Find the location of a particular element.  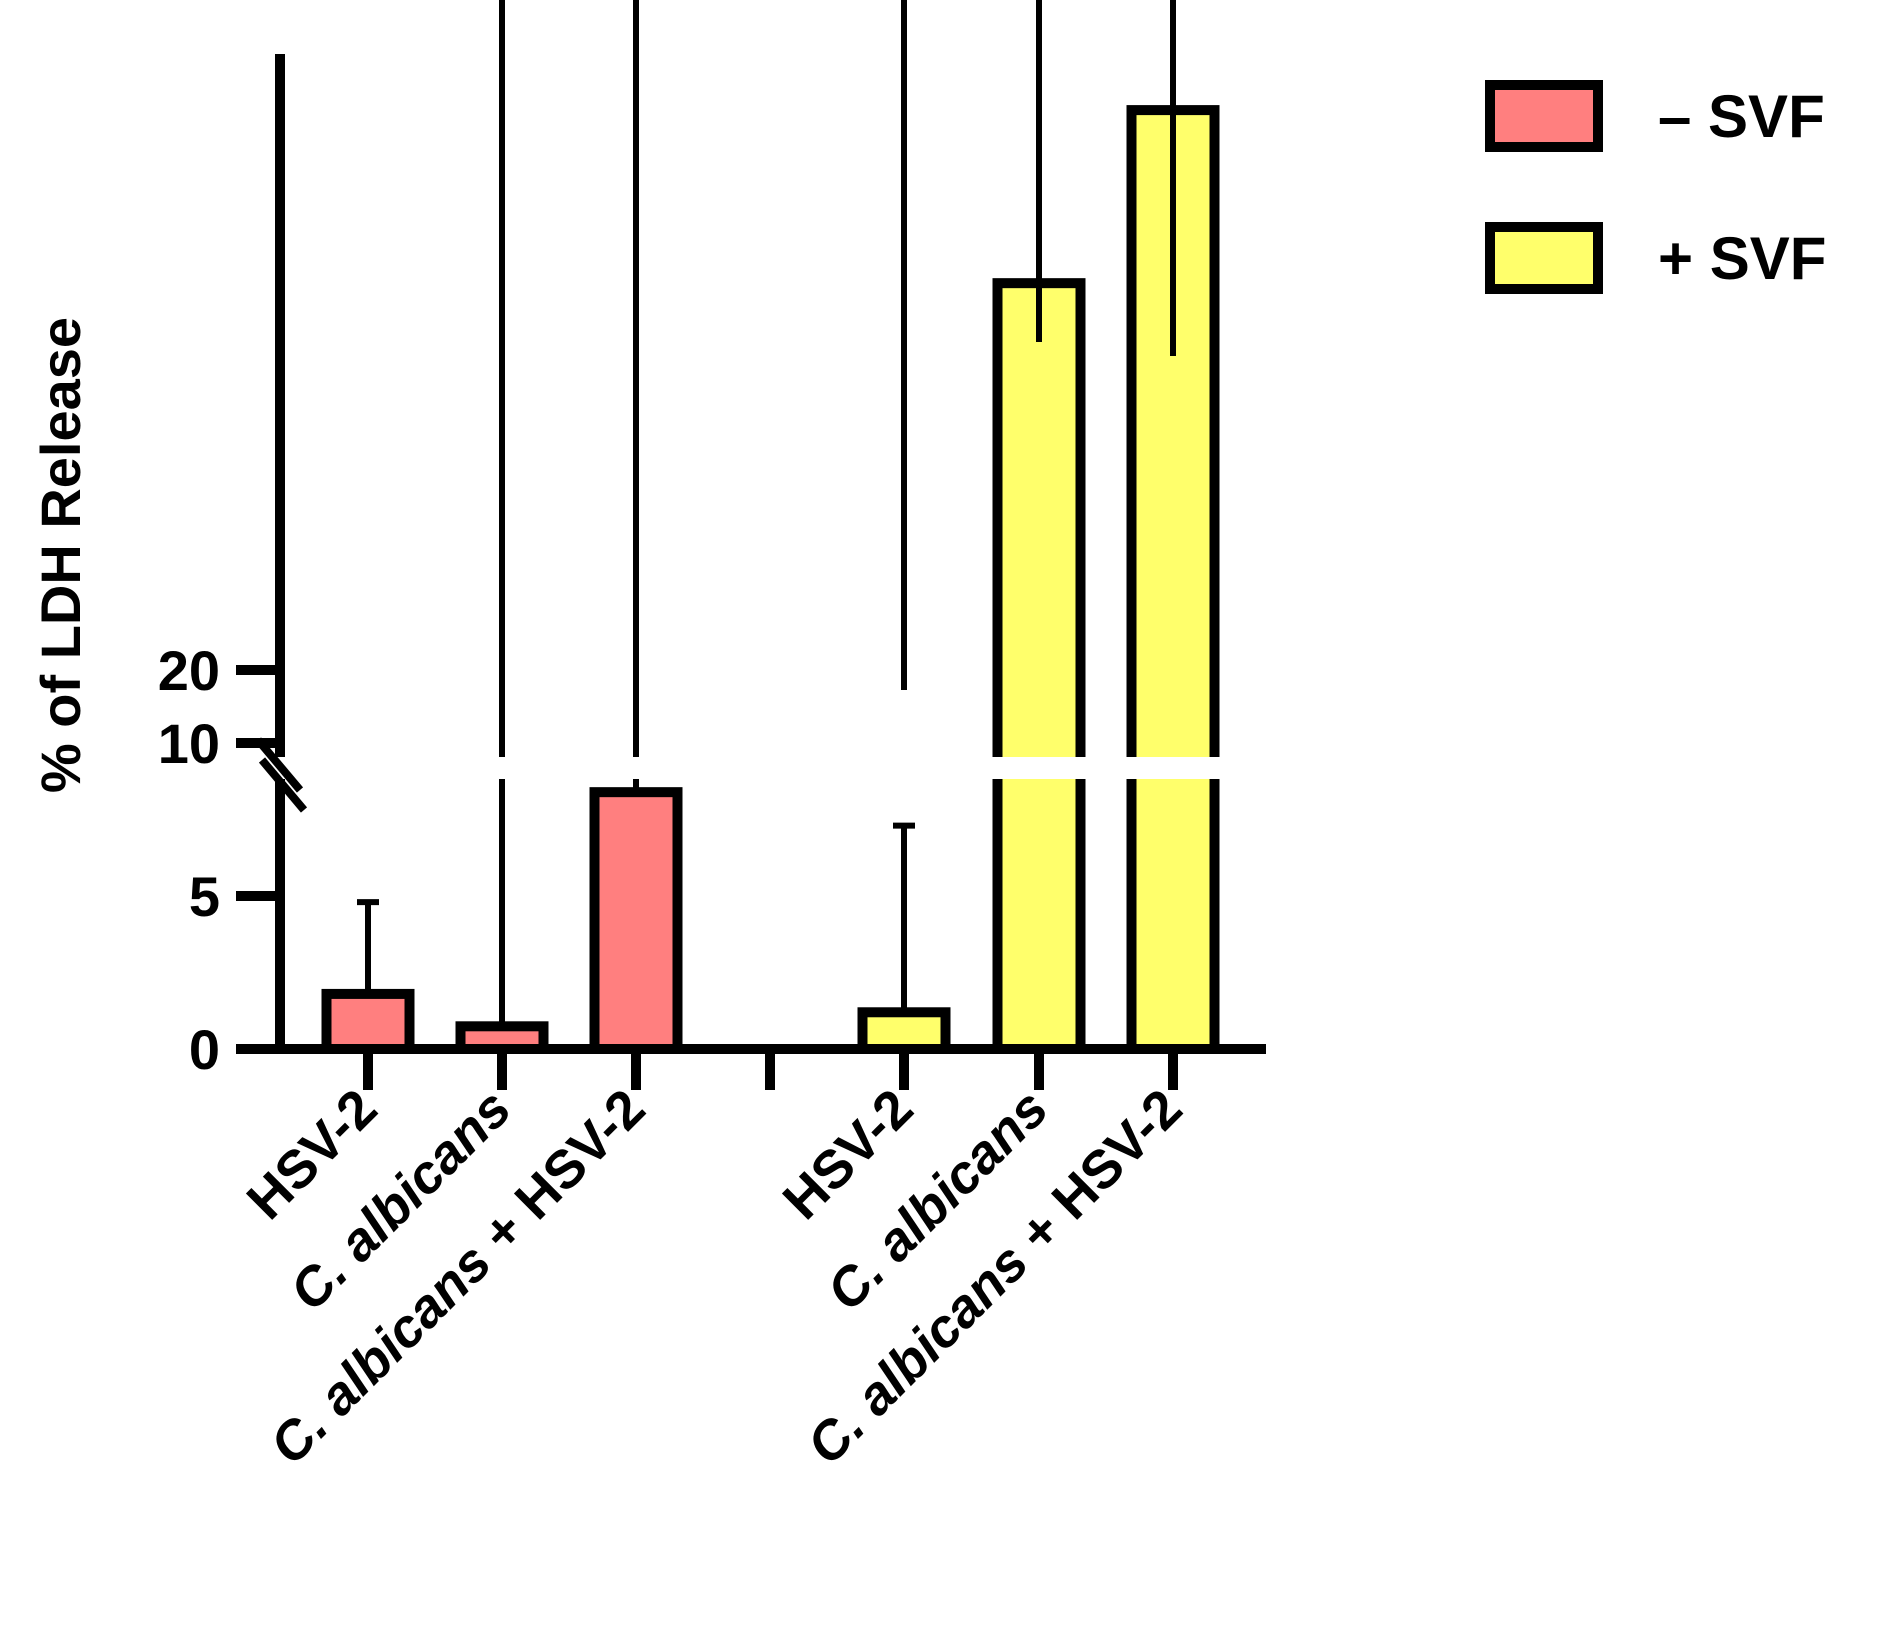

y-axis-label: % of LDH Release is located at coordinates (60, 555).